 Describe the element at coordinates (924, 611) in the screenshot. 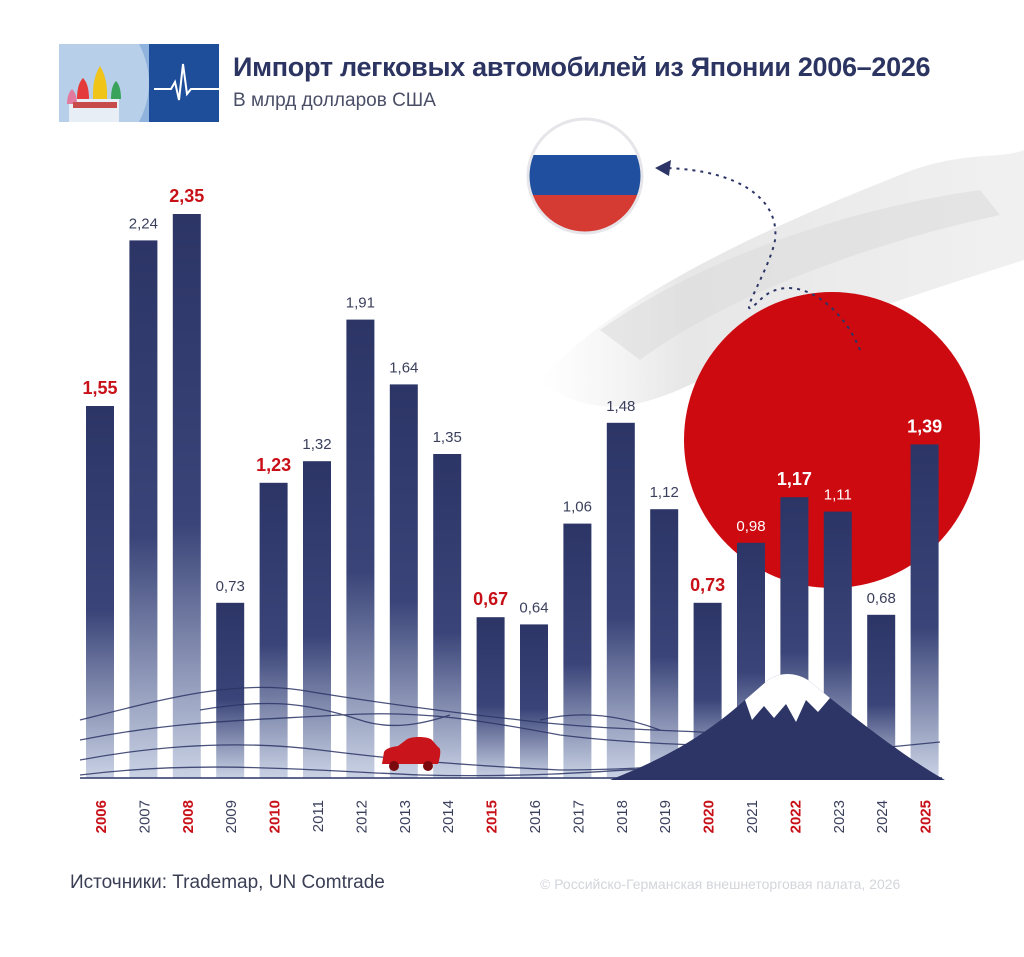

I see `bar-2025` at that location.